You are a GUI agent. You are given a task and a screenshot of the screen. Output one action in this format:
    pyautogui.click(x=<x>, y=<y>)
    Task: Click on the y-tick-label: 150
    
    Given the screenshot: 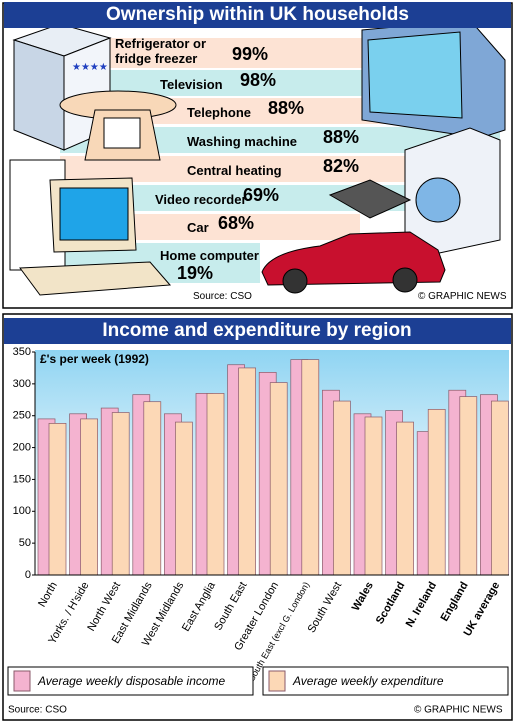 What is the action you would take?
    pyautogui.click(x=22, y=479)
    